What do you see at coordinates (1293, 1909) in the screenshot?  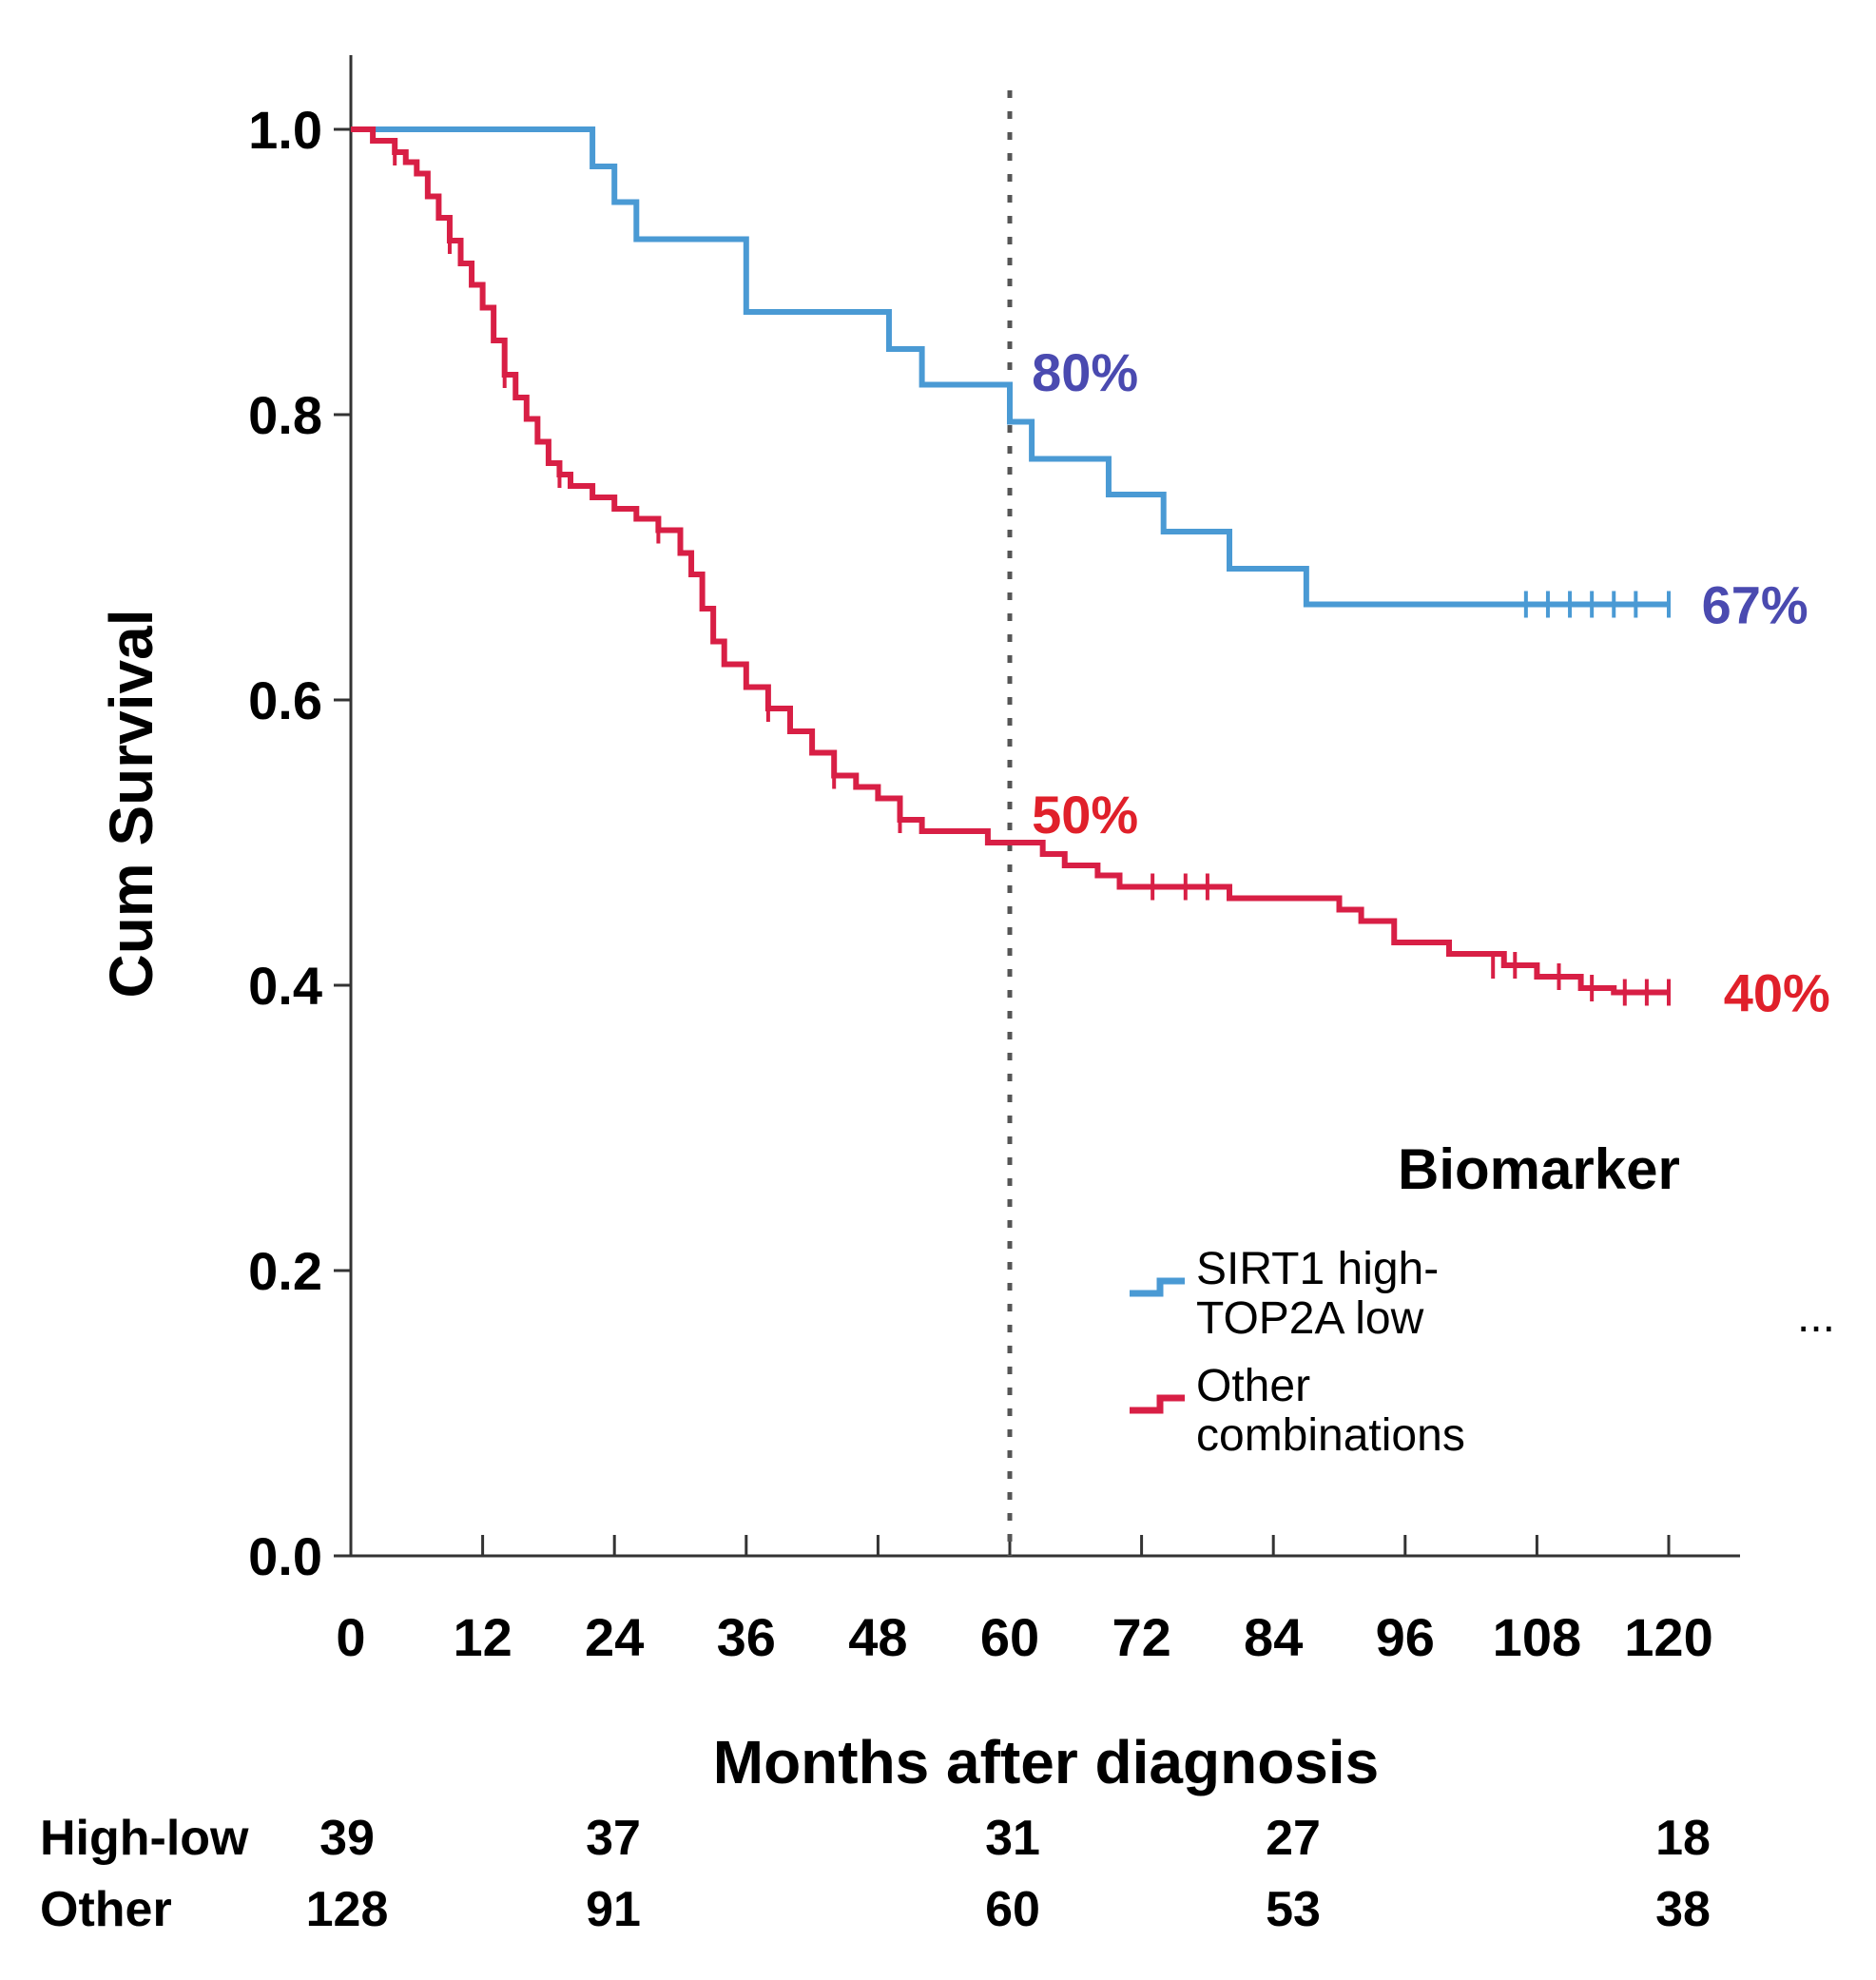 I see `risk-table-value: 53` at bounding box center [1293, 1909].